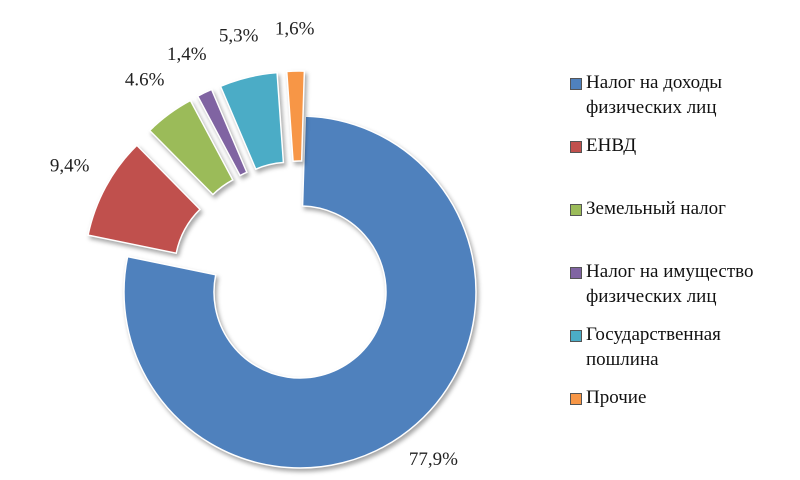  I want to click on legend-item: Налог на доходы физических лиц, so click(680, 101).